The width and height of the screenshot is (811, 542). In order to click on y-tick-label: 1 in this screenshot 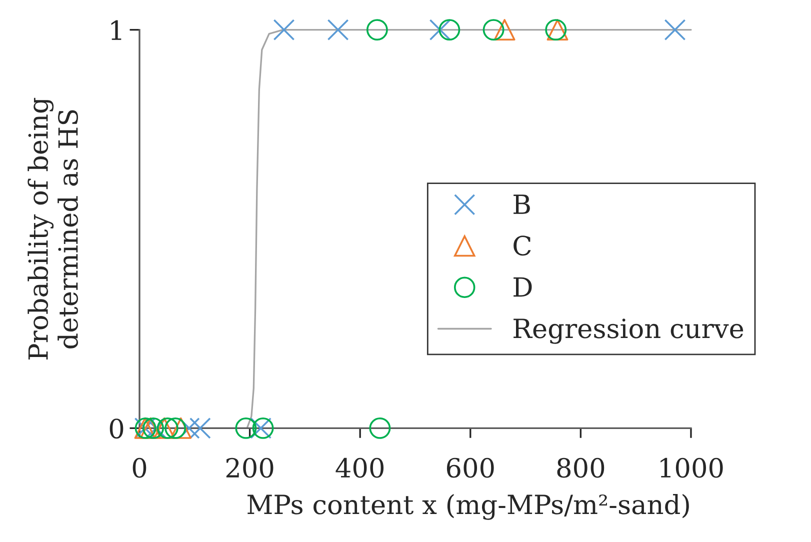, I will do `click(116, 30)`.